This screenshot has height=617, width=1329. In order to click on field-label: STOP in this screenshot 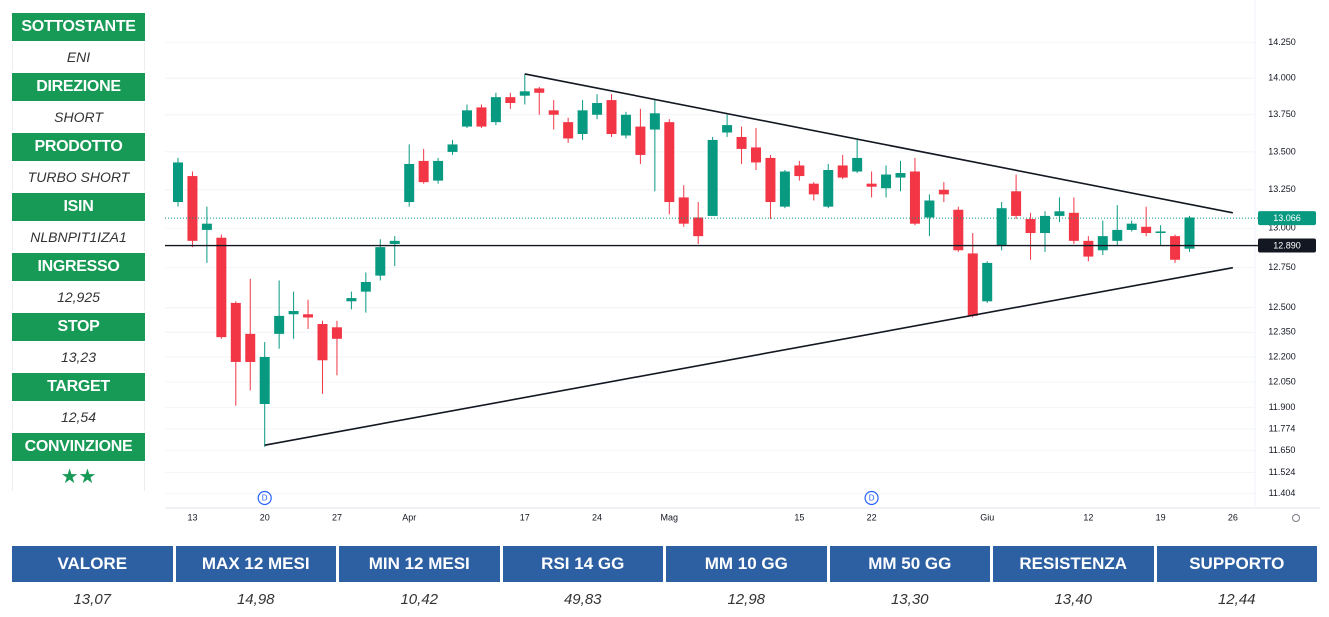, I will do `click(78, 327)`.